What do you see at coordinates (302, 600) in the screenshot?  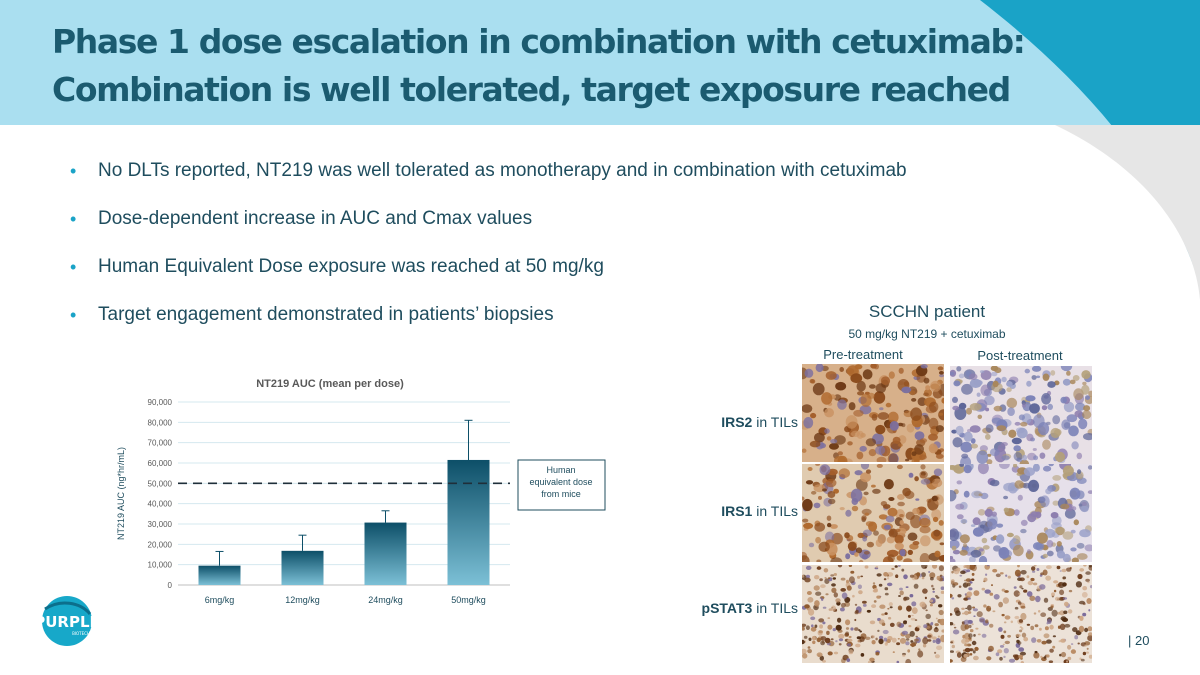 I see `x-tick-label: 12mg/kg` at bounding box center [302, 600].